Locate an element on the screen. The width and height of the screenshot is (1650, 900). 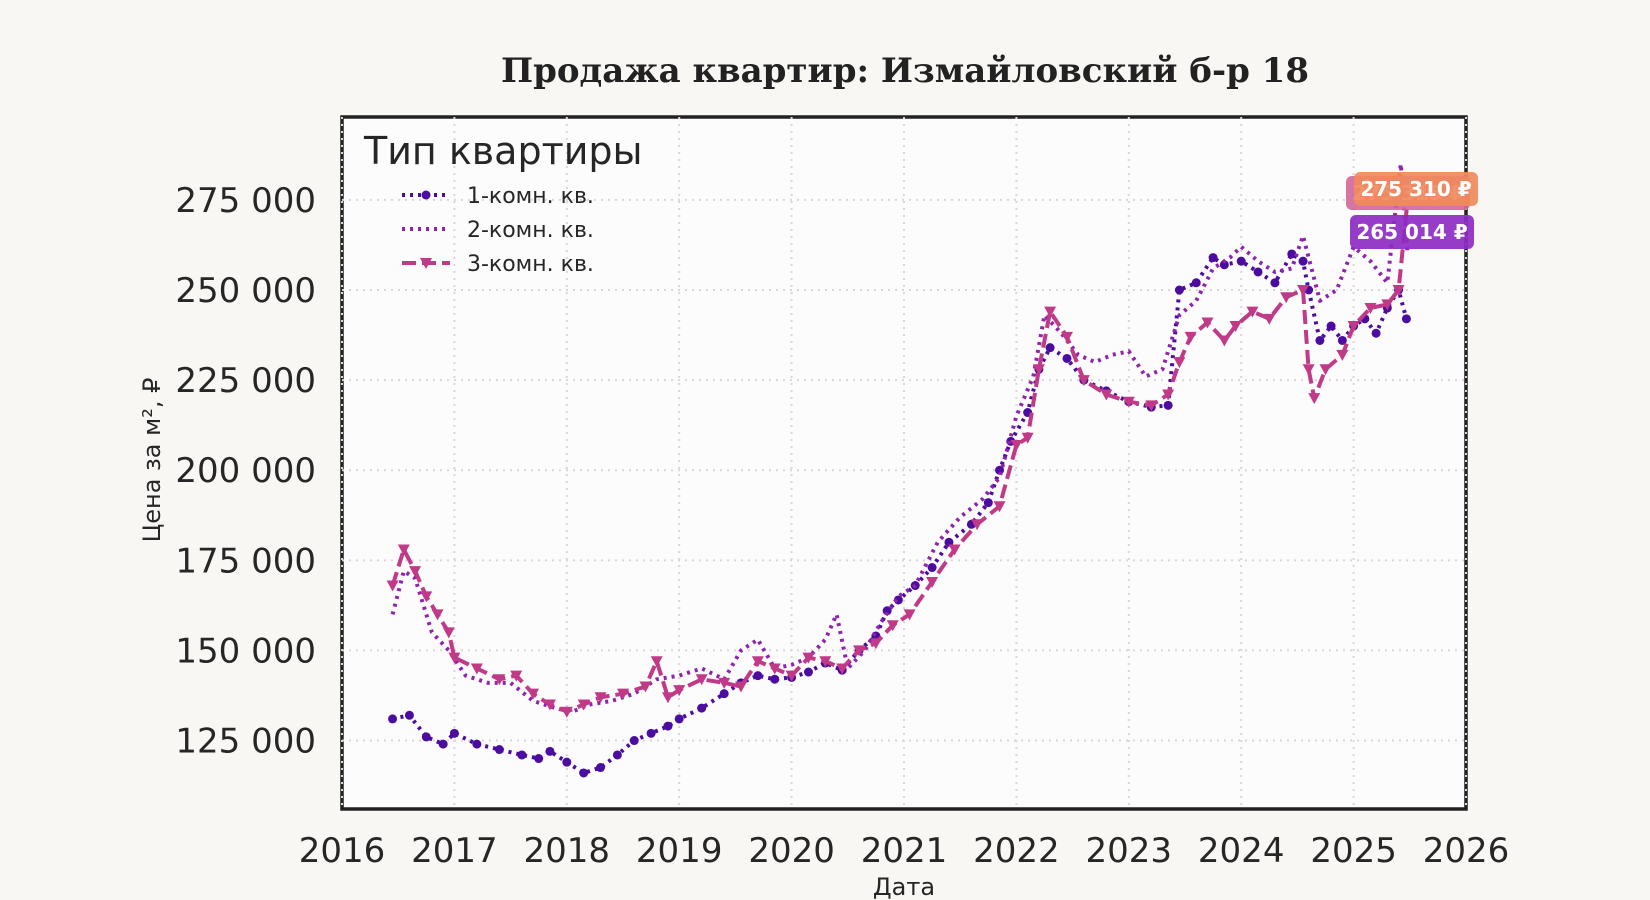
x-tick-label: 2020 is located at coordinates (791, 851).